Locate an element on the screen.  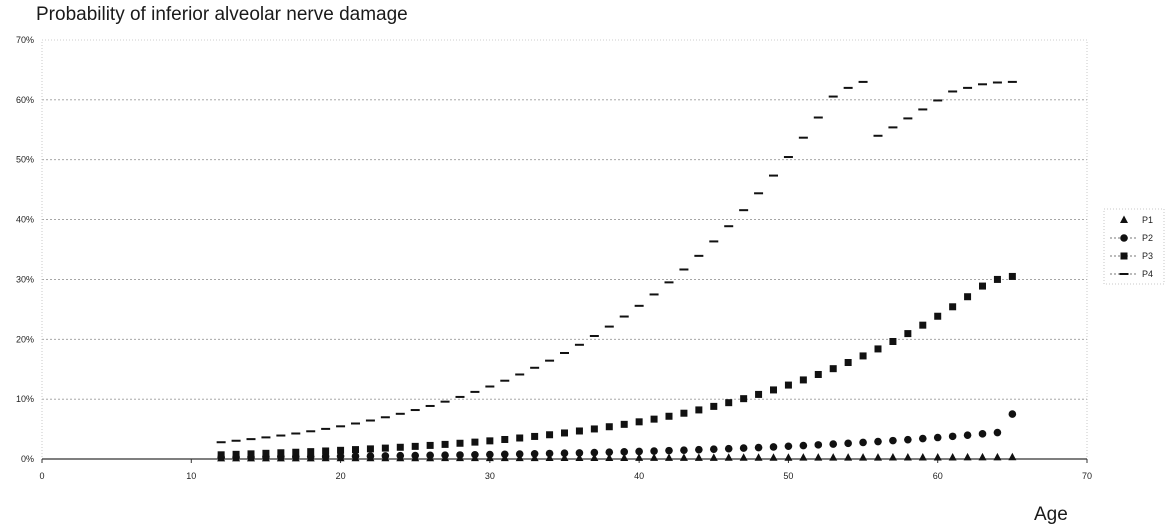
y-tick-label: 70% is located at coordinates (25, 40).